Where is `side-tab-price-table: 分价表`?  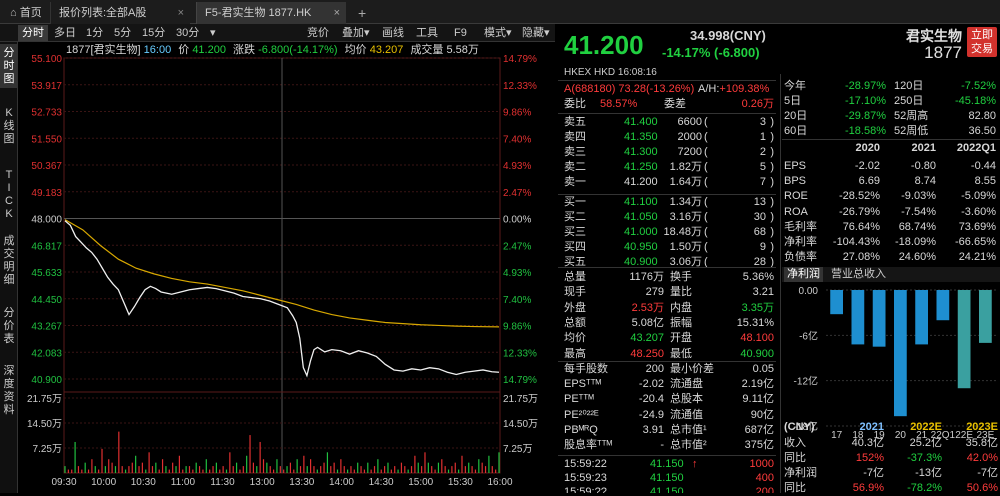 side-tab-price-table: 分价表 is located at coordinates (9, 326).